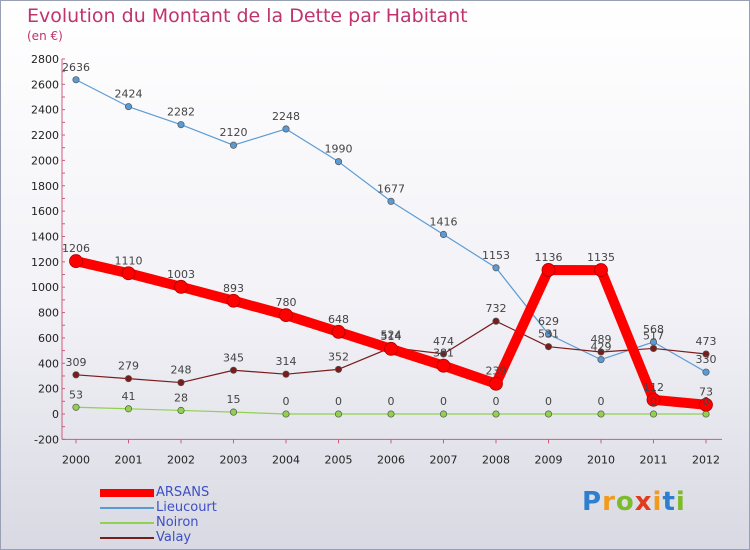 The height and width of the screenshot is (550, 750). I want to click on data-label-valay: 314, so click(286, 361).